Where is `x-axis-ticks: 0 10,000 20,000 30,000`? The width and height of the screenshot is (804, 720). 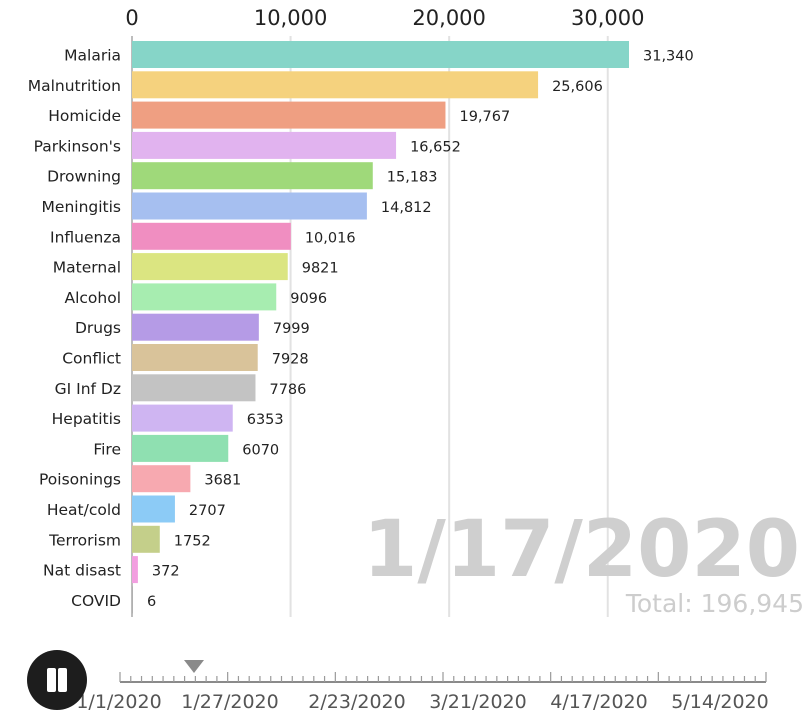
x-axis-ticks: 0 10,000 20,000 30,000 is located at coordinates (384, 18).